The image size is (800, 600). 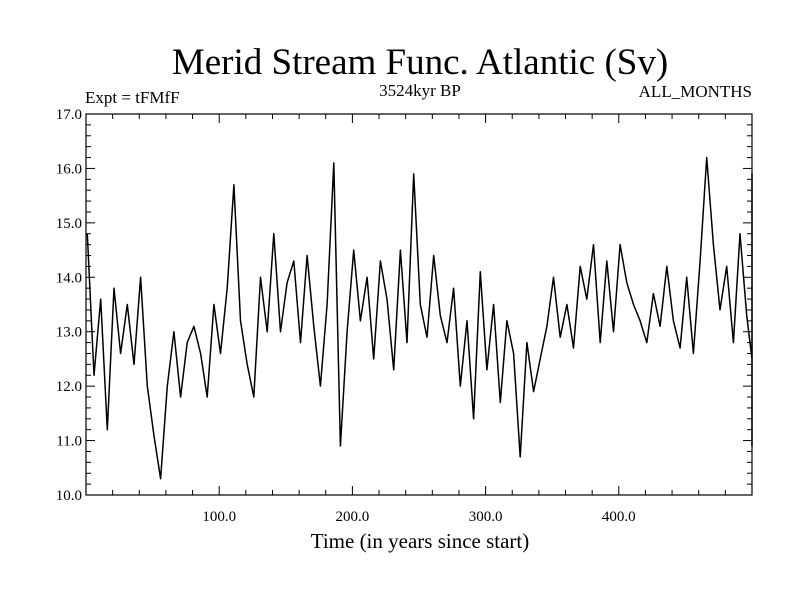 What do you see at coordinates (69, 115) in the screenshot?
I see `y-tick-label: 17.0` at bounding box center [69, 115].